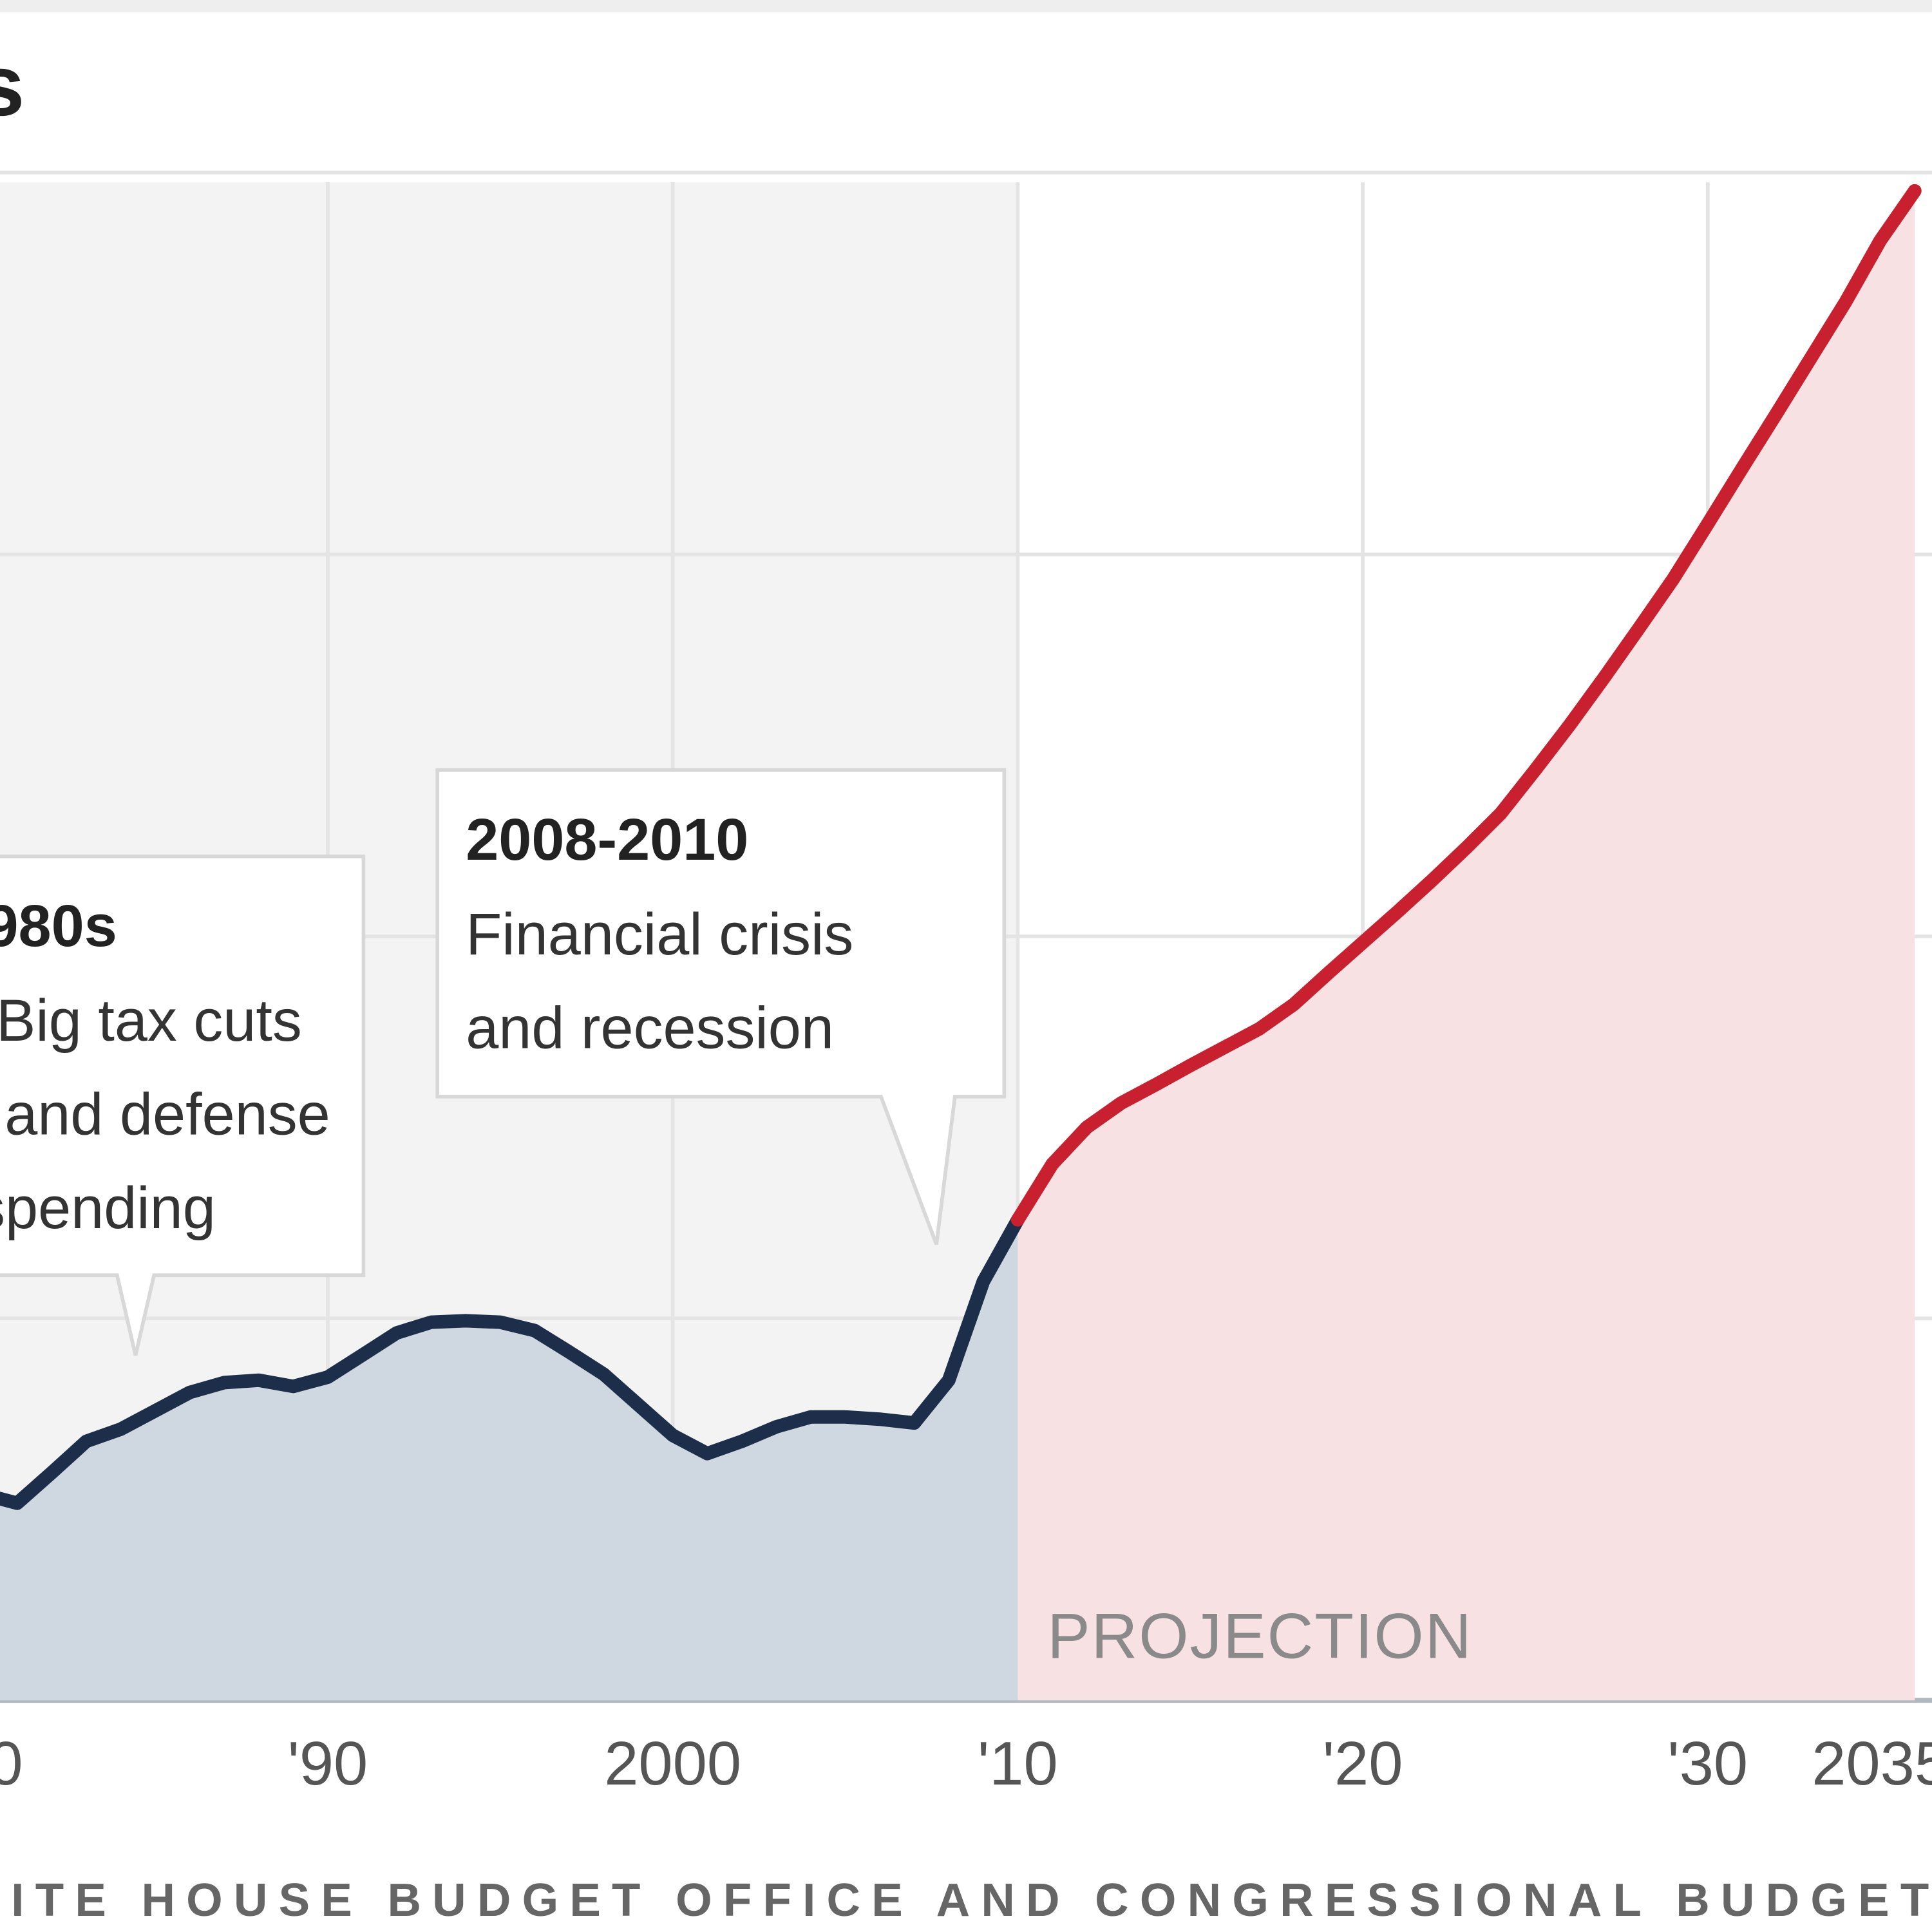 The image size is (1932, 1932). I want to click on annotation-text: and defense, so click(167, 1115).